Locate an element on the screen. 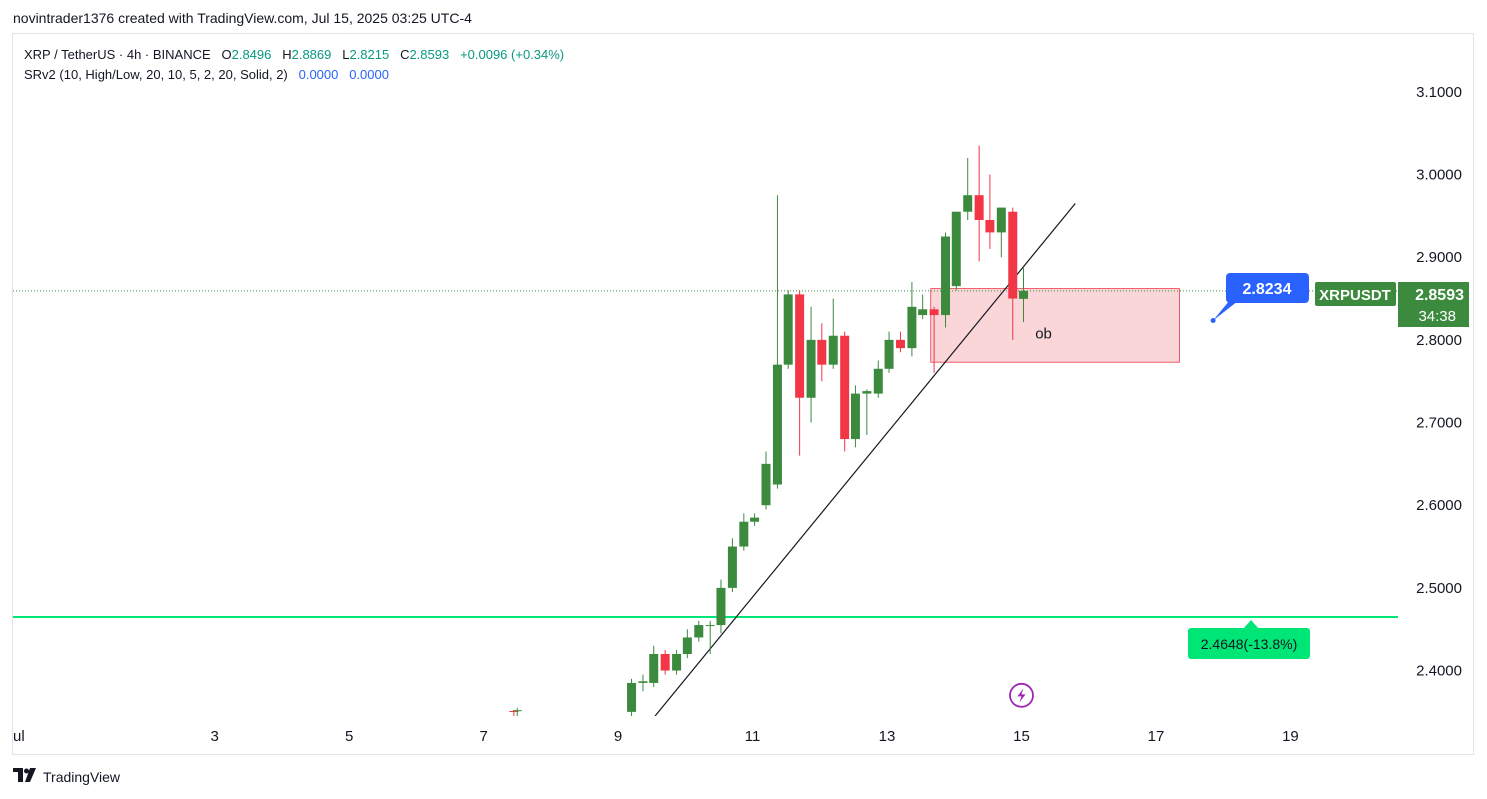 This screenshot has width=1487, height=799. y-axis-tick-label: 3.0000 is located at coordinates (1439, 175).